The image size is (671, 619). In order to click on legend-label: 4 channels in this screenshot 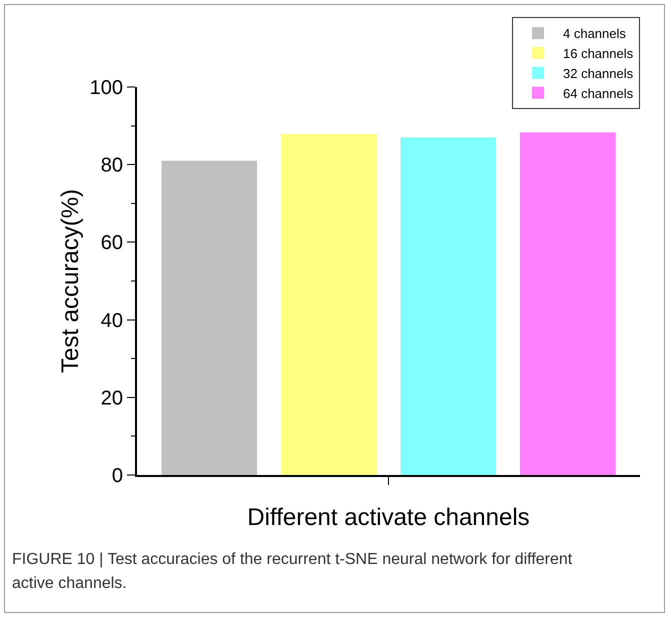, I will do `click(594, 34)`.